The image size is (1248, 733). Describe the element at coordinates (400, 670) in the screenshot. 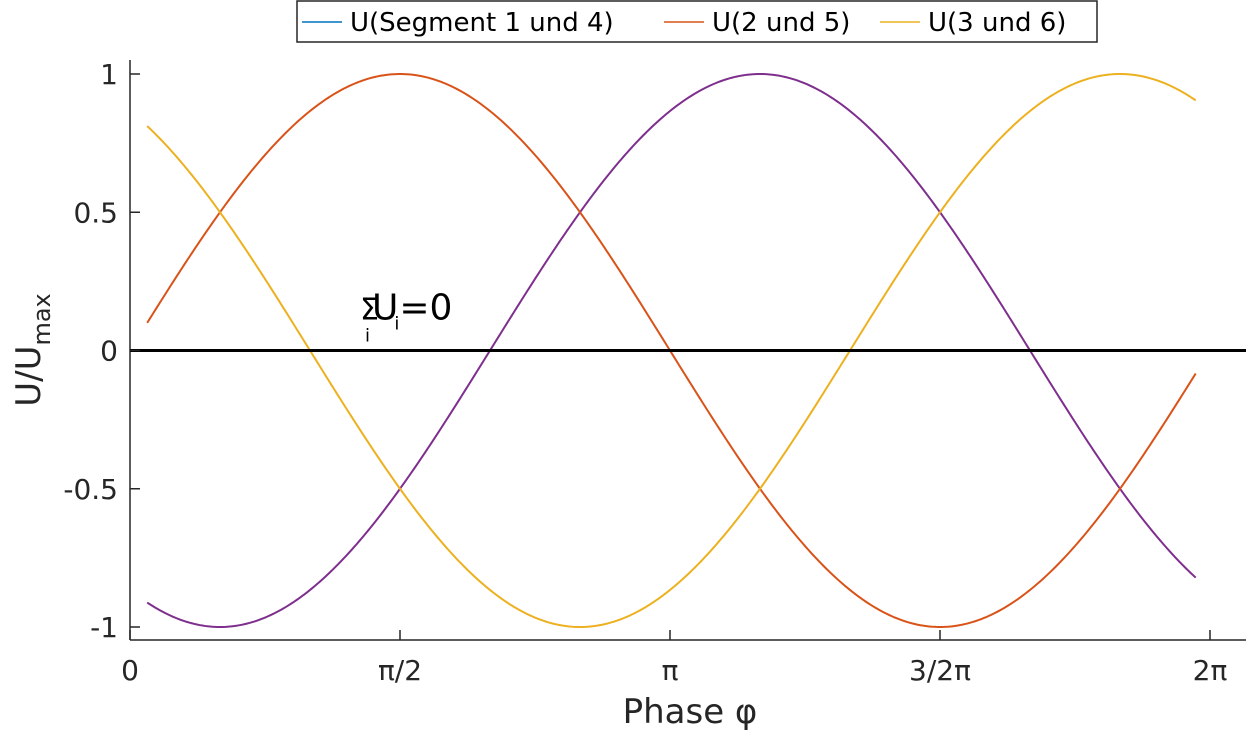

I see `x-tick-label-1: π/2` at that location.